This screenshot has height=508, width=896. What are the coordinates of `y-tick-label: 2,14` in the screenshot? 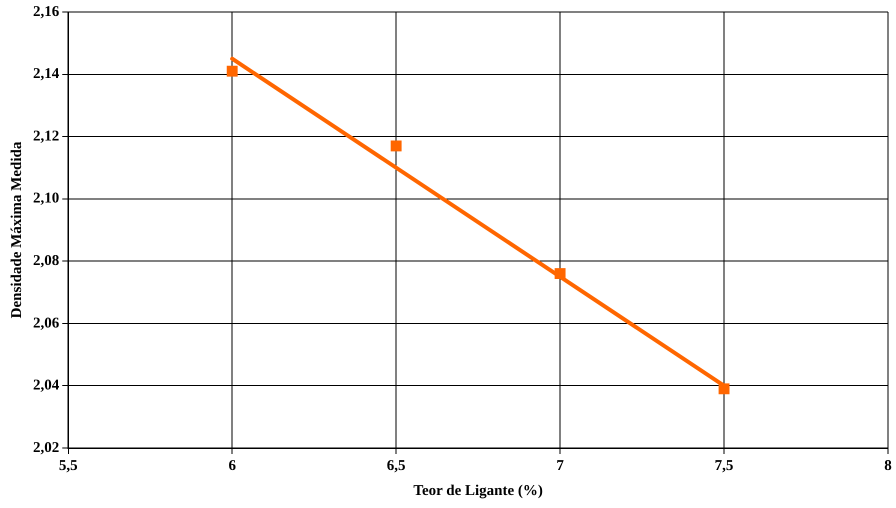 It's located at (46, 74).